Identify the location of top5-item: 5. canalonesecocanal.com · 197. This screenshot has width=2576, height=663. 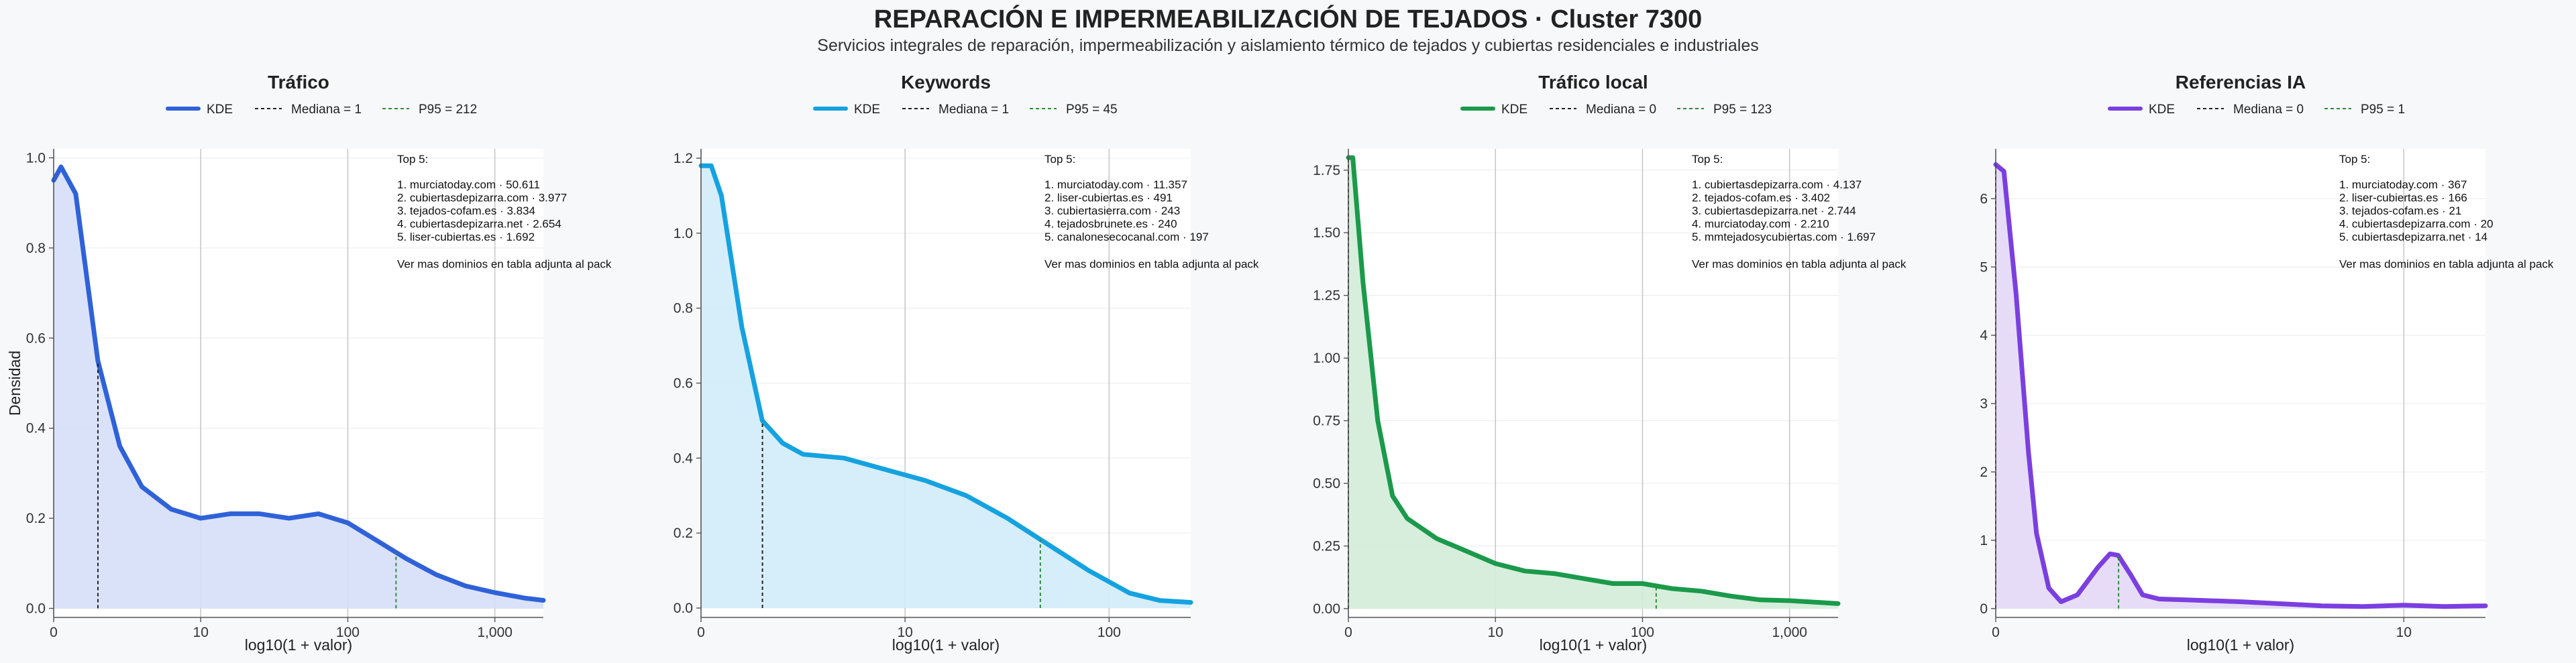
(1126, 237).